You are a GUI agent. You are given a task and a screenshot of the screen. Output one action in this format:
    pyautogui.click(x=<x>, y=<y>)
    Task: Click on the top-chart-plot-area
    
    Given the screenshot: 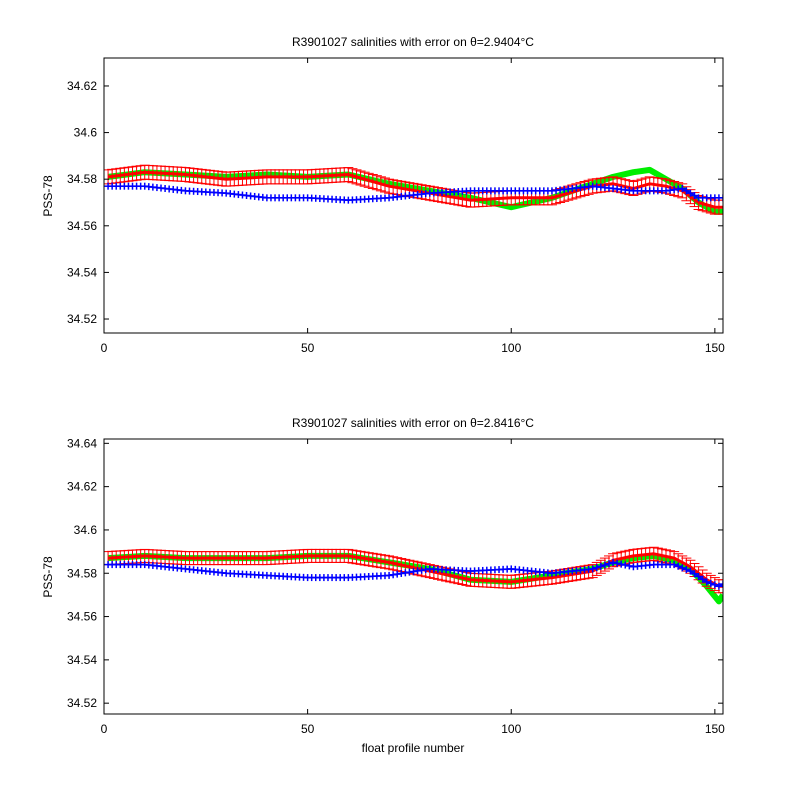 What is the action you would take?
    pyautogui.click(x=413, y=189)
    